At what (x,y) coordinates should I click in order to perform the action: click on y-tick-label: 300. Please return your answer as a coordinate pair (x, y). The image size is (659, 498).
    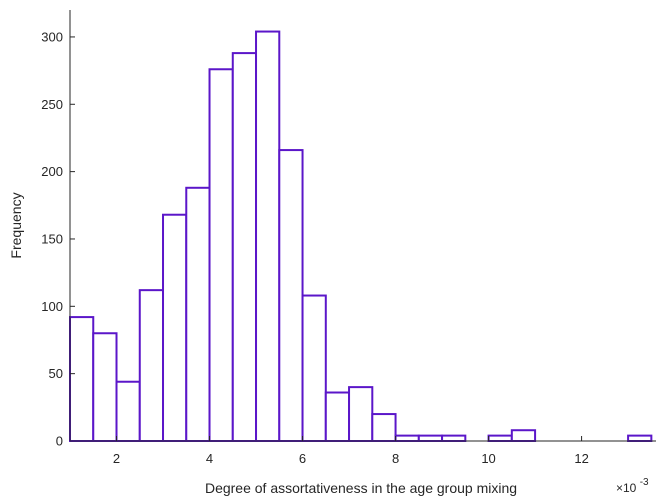
    Looking at the image, I should click on (52, 36).